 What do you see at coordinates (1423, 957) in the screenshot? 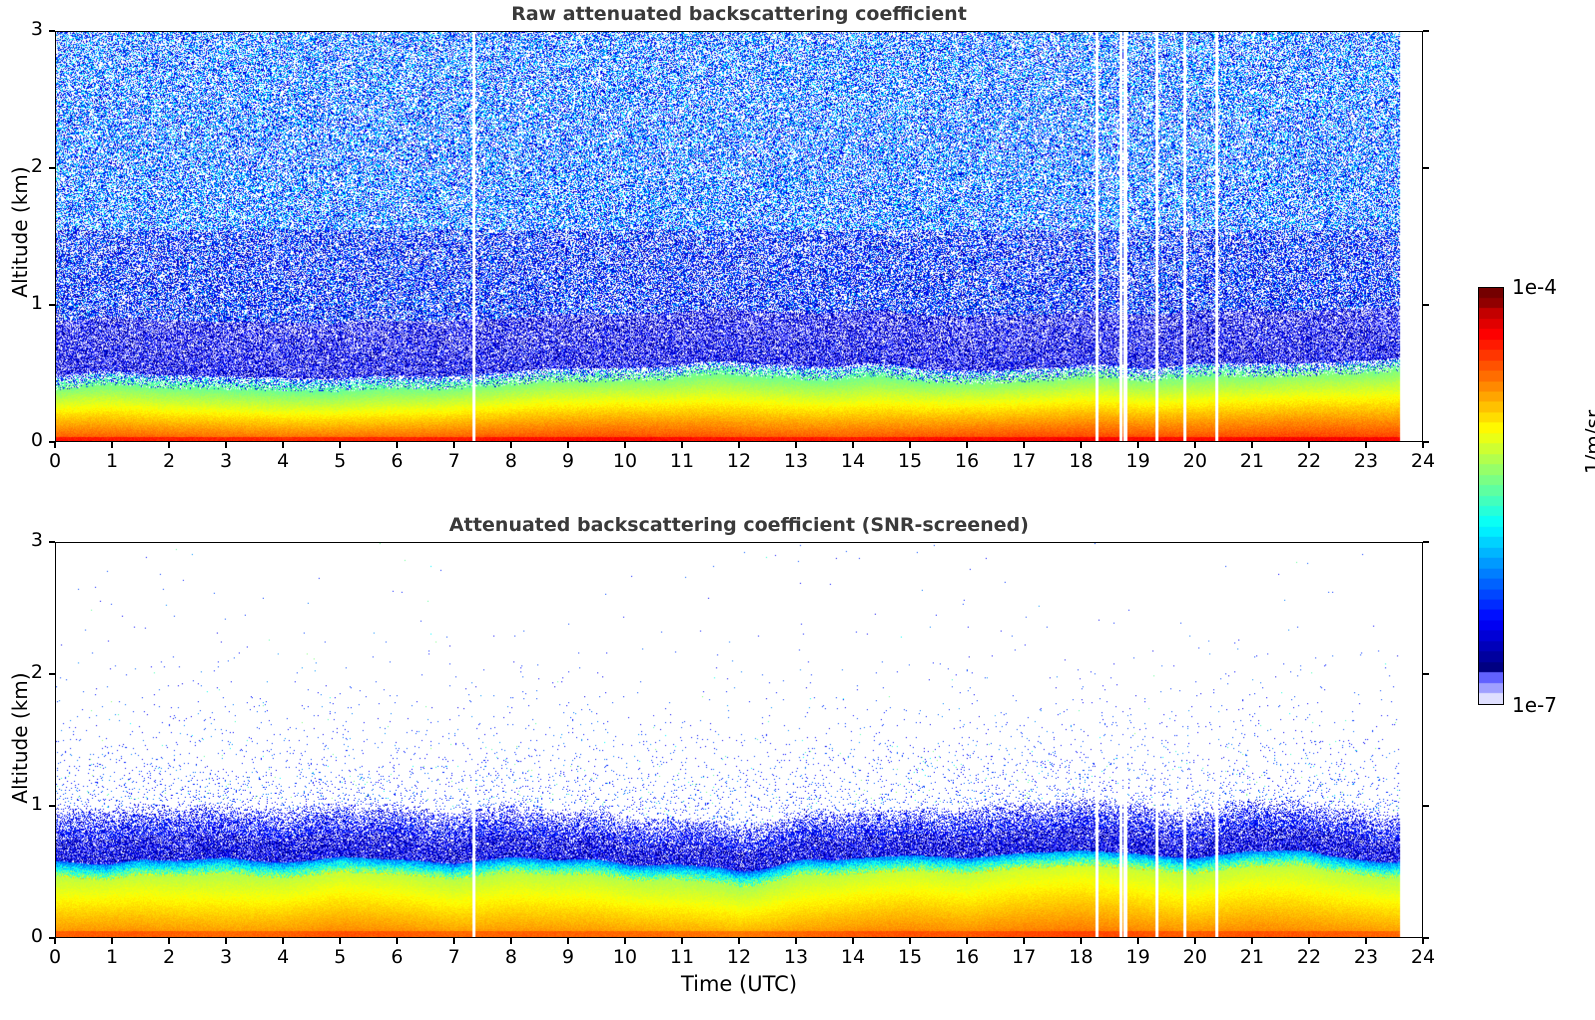
I see `x-tick-label-snr-24: 24` at bounding box center [1423, 957].